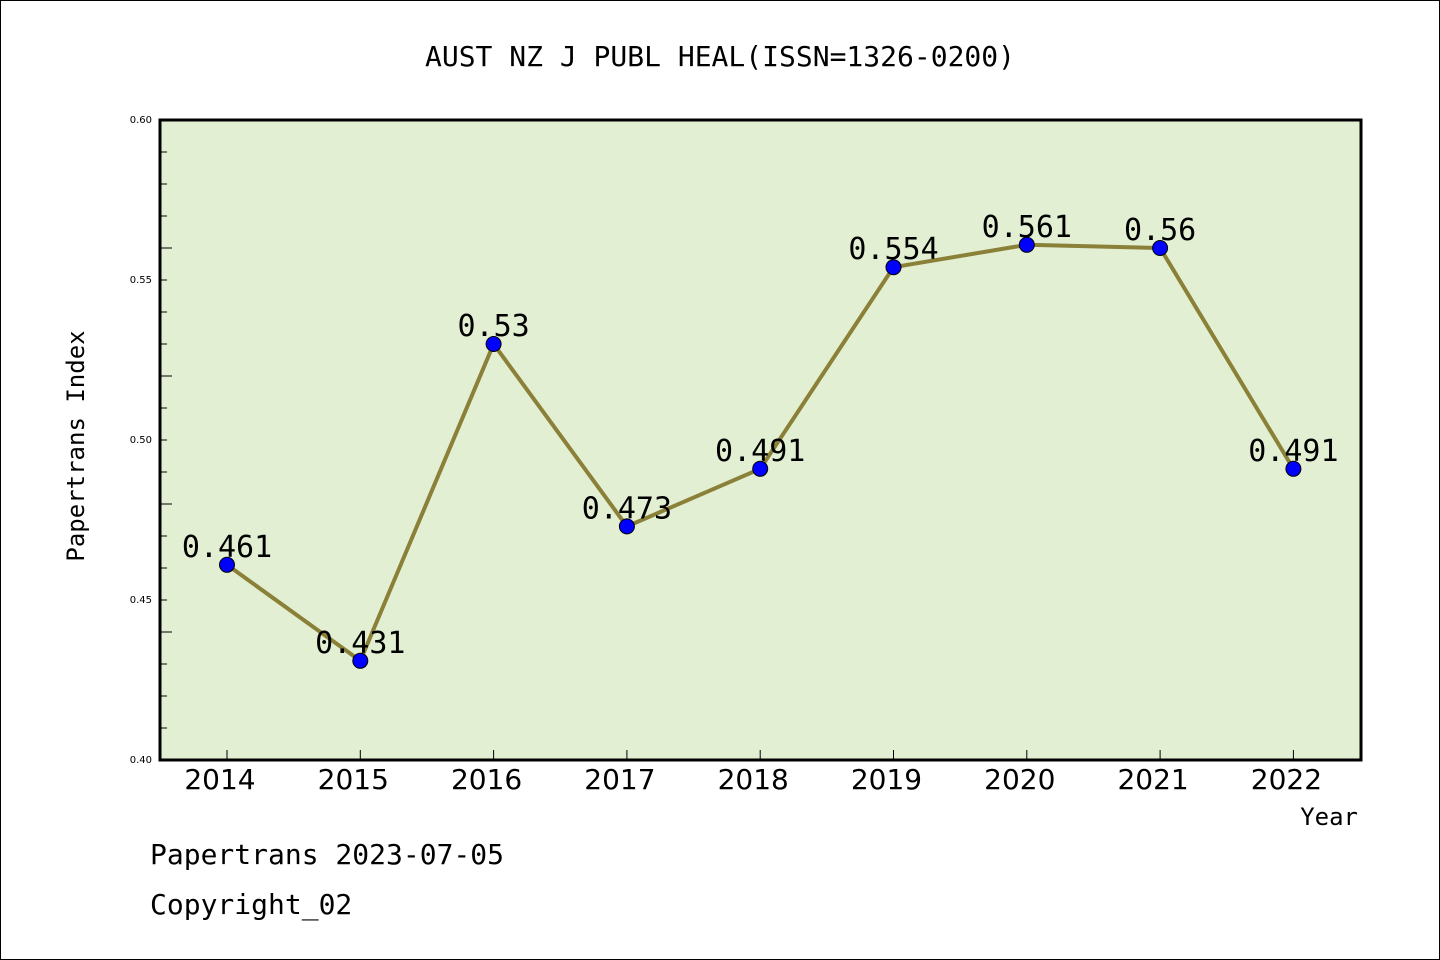 This screenshot has width=1440, height=960. I want to click on x-tick-label: 2018, so click(753, 779).